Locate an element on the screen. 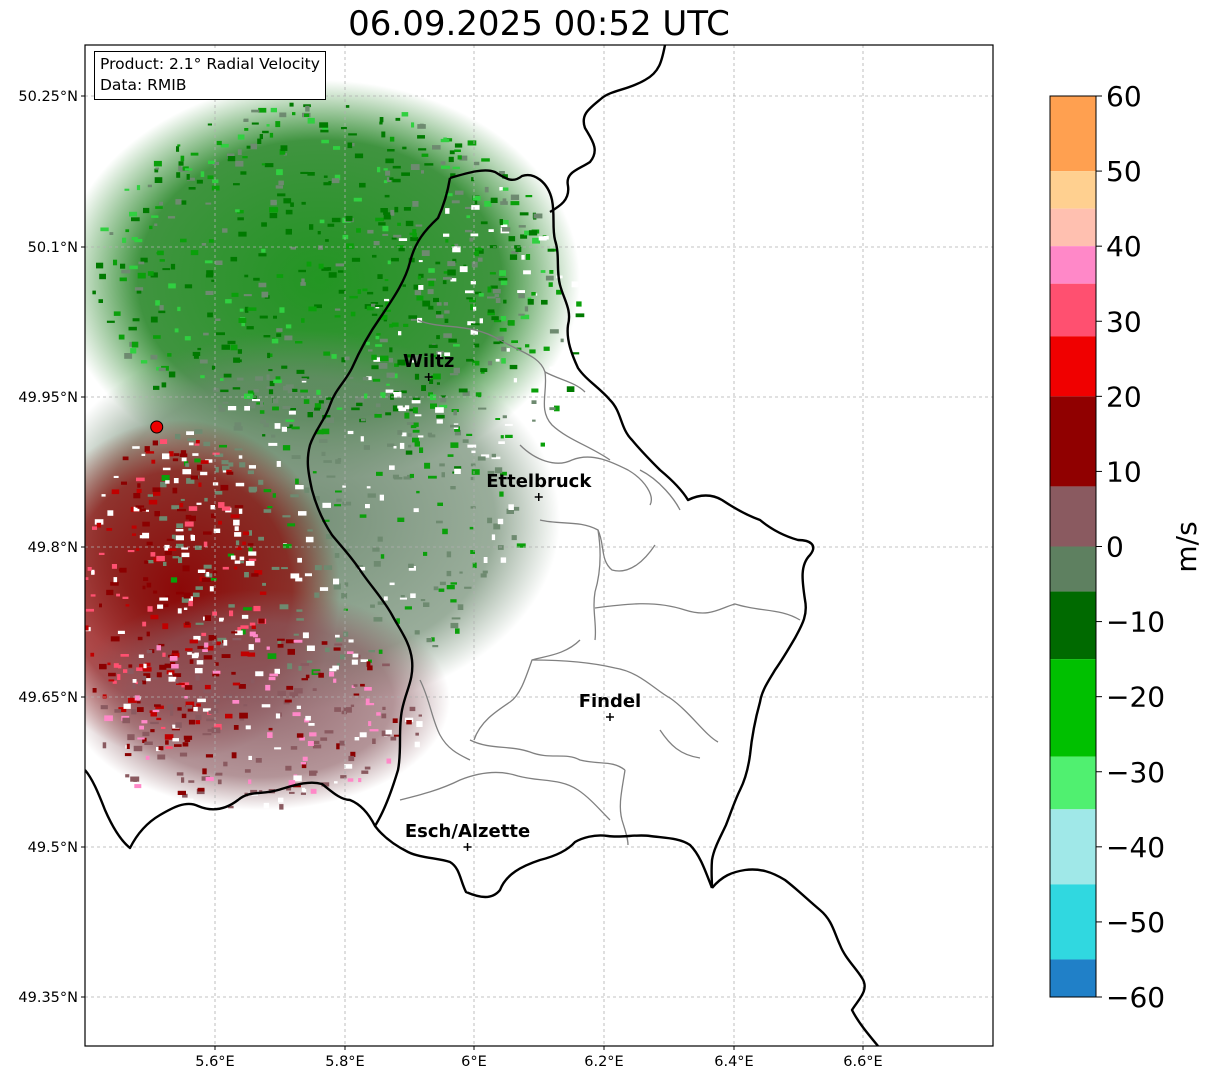 Image resolution: width=1207 pixels, height=1081 pixels. colorbar-tick-label: 10 is located at coordinates (1124, 471).